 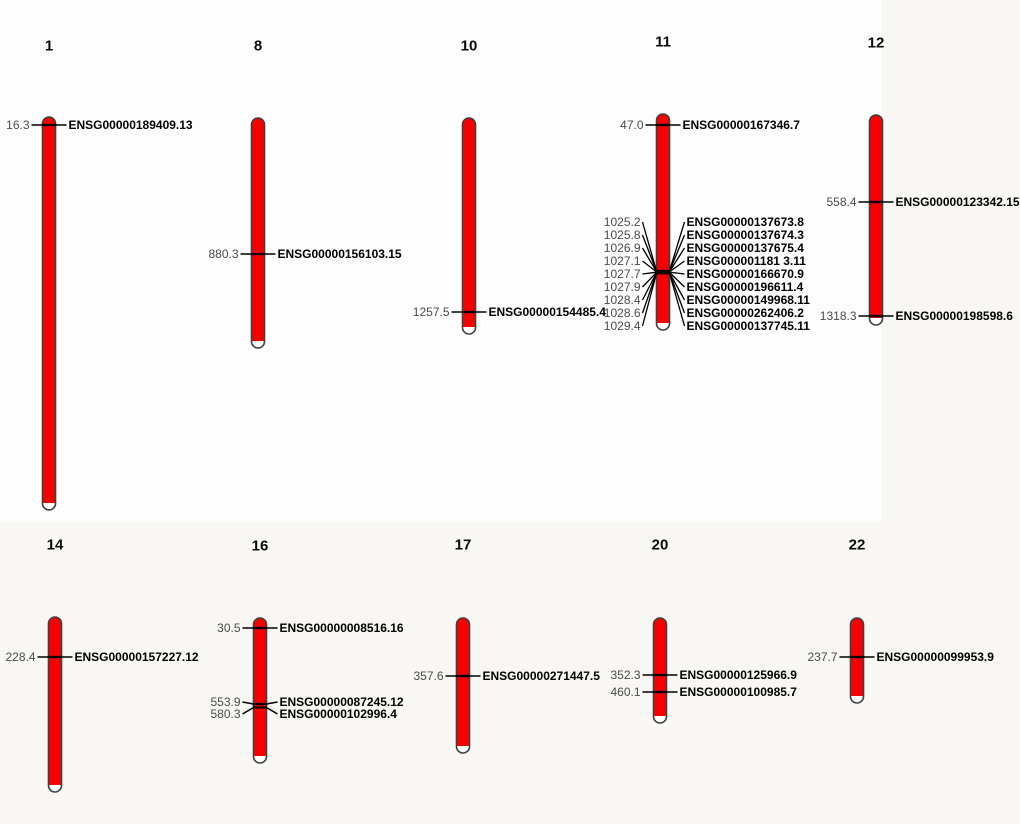 I want to click on chromosome-label-10: 10, so click(x=469, y=46).